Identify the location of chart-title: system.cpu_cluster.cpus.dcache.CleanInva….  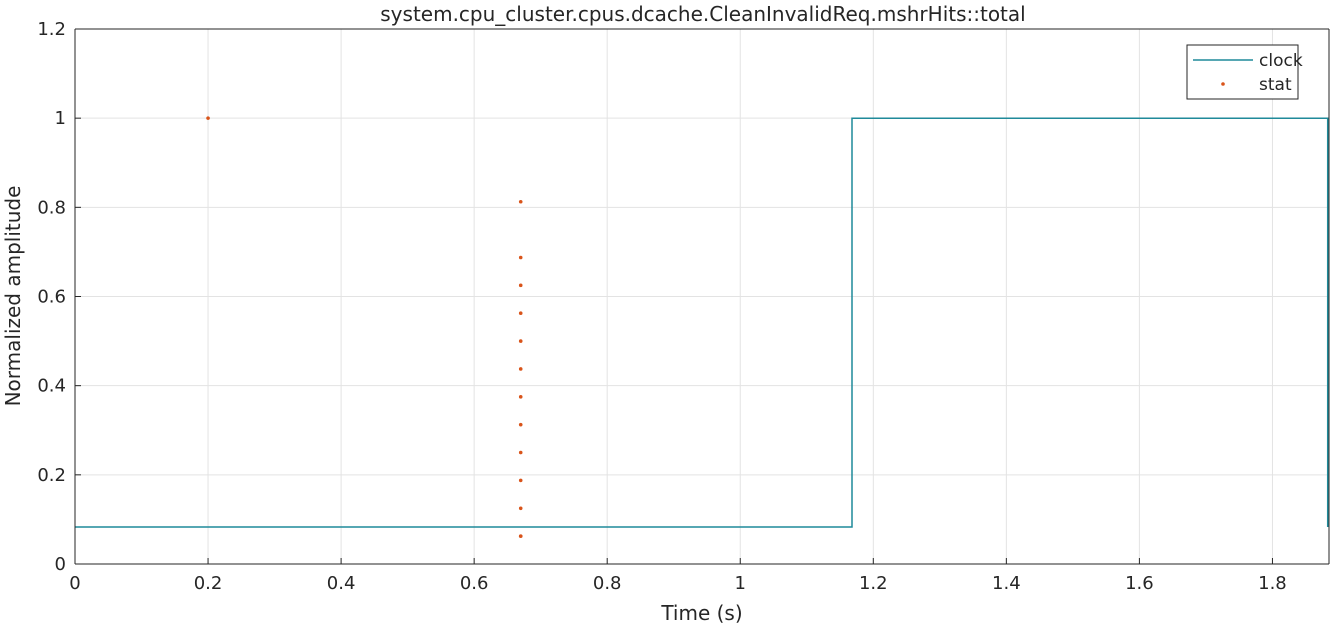
(702, 14).